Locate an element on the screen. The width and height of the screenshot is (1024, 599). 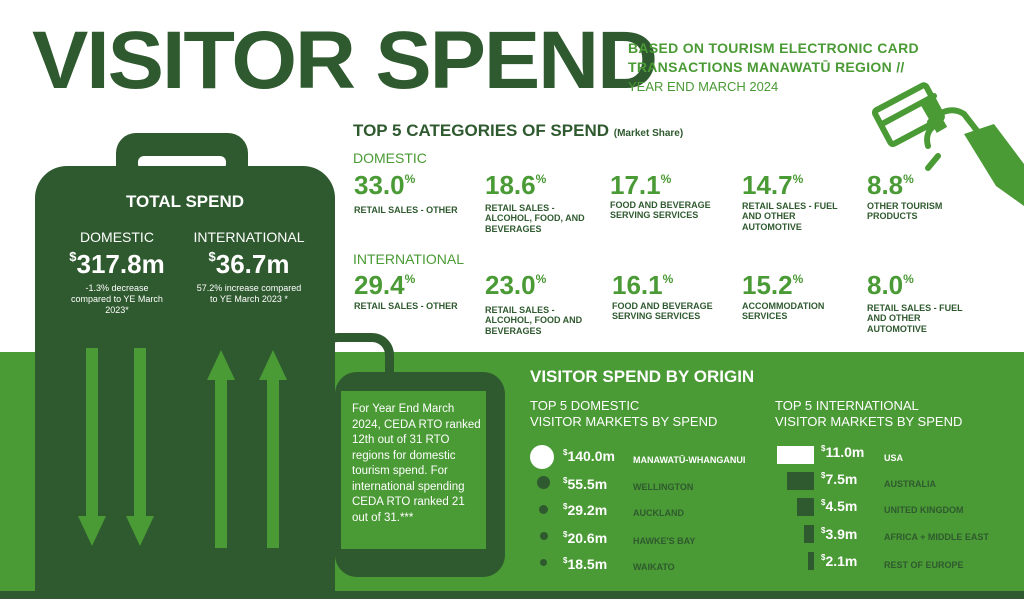
international-category-1: 29.4% RETAIL SALES - OTHER is located at coordinates (414, 291).